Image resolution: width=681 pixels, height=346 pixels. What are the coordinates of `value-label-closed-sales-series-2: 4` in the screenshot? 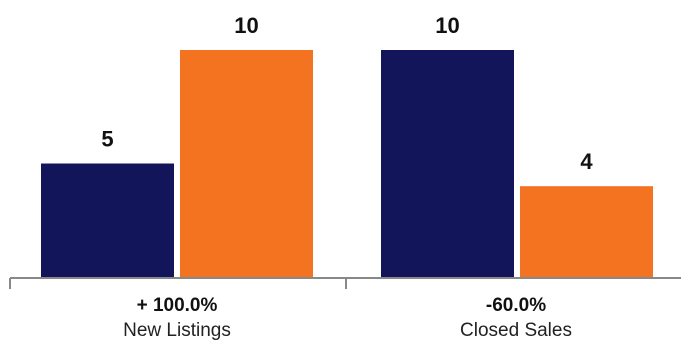 It's located at (586, 161).